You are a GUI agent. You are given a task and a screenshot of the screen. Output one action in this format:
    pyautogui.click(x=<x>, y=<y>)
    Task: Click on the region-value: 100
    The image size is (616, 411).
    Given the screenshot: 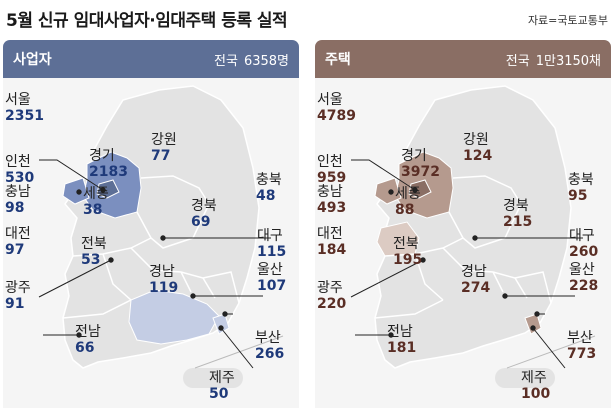 What is the action you would take?
    pyautogui.click(x=536, y=394)
    